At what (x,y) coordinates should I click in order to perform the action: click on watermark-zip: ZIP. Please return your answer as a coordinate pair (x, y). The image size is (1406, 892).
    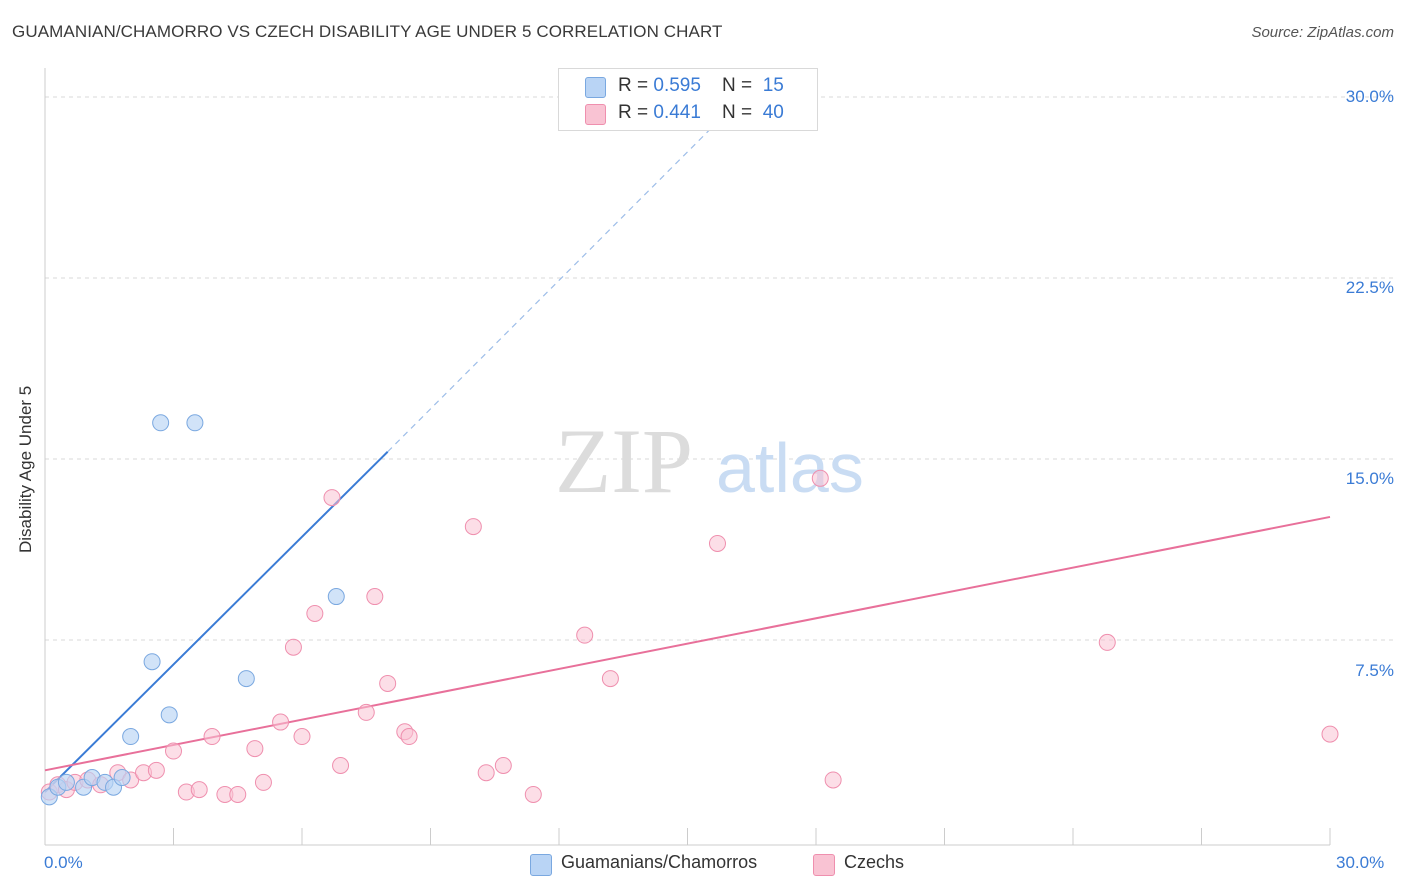
    Looking at the image, I should click on (624, 461).